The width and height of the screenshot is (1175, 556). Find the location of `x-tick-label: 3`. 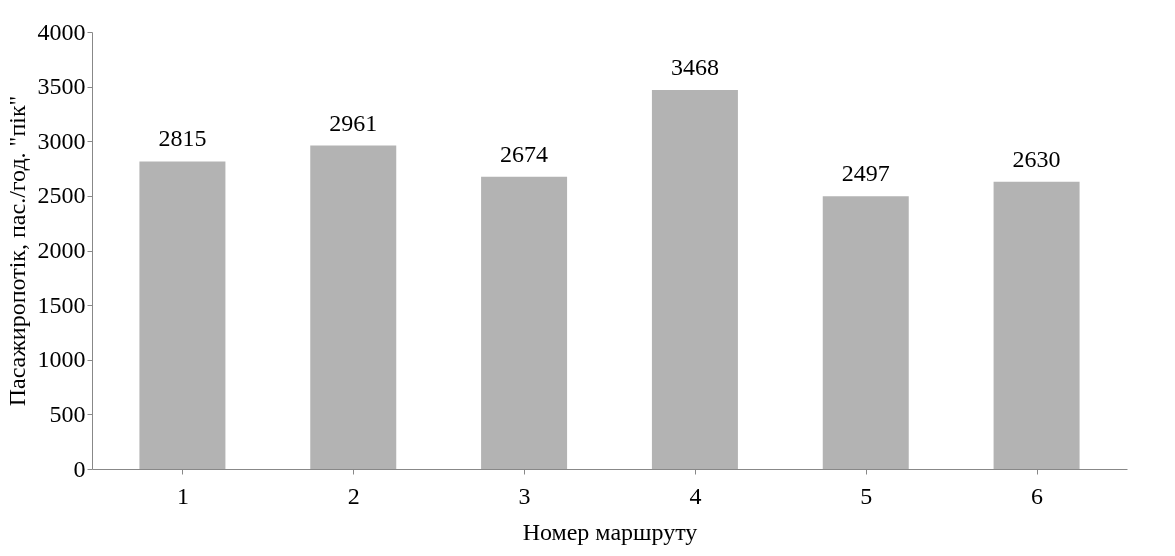

x-tick-label: 3 is located at coordinates (524, 495).